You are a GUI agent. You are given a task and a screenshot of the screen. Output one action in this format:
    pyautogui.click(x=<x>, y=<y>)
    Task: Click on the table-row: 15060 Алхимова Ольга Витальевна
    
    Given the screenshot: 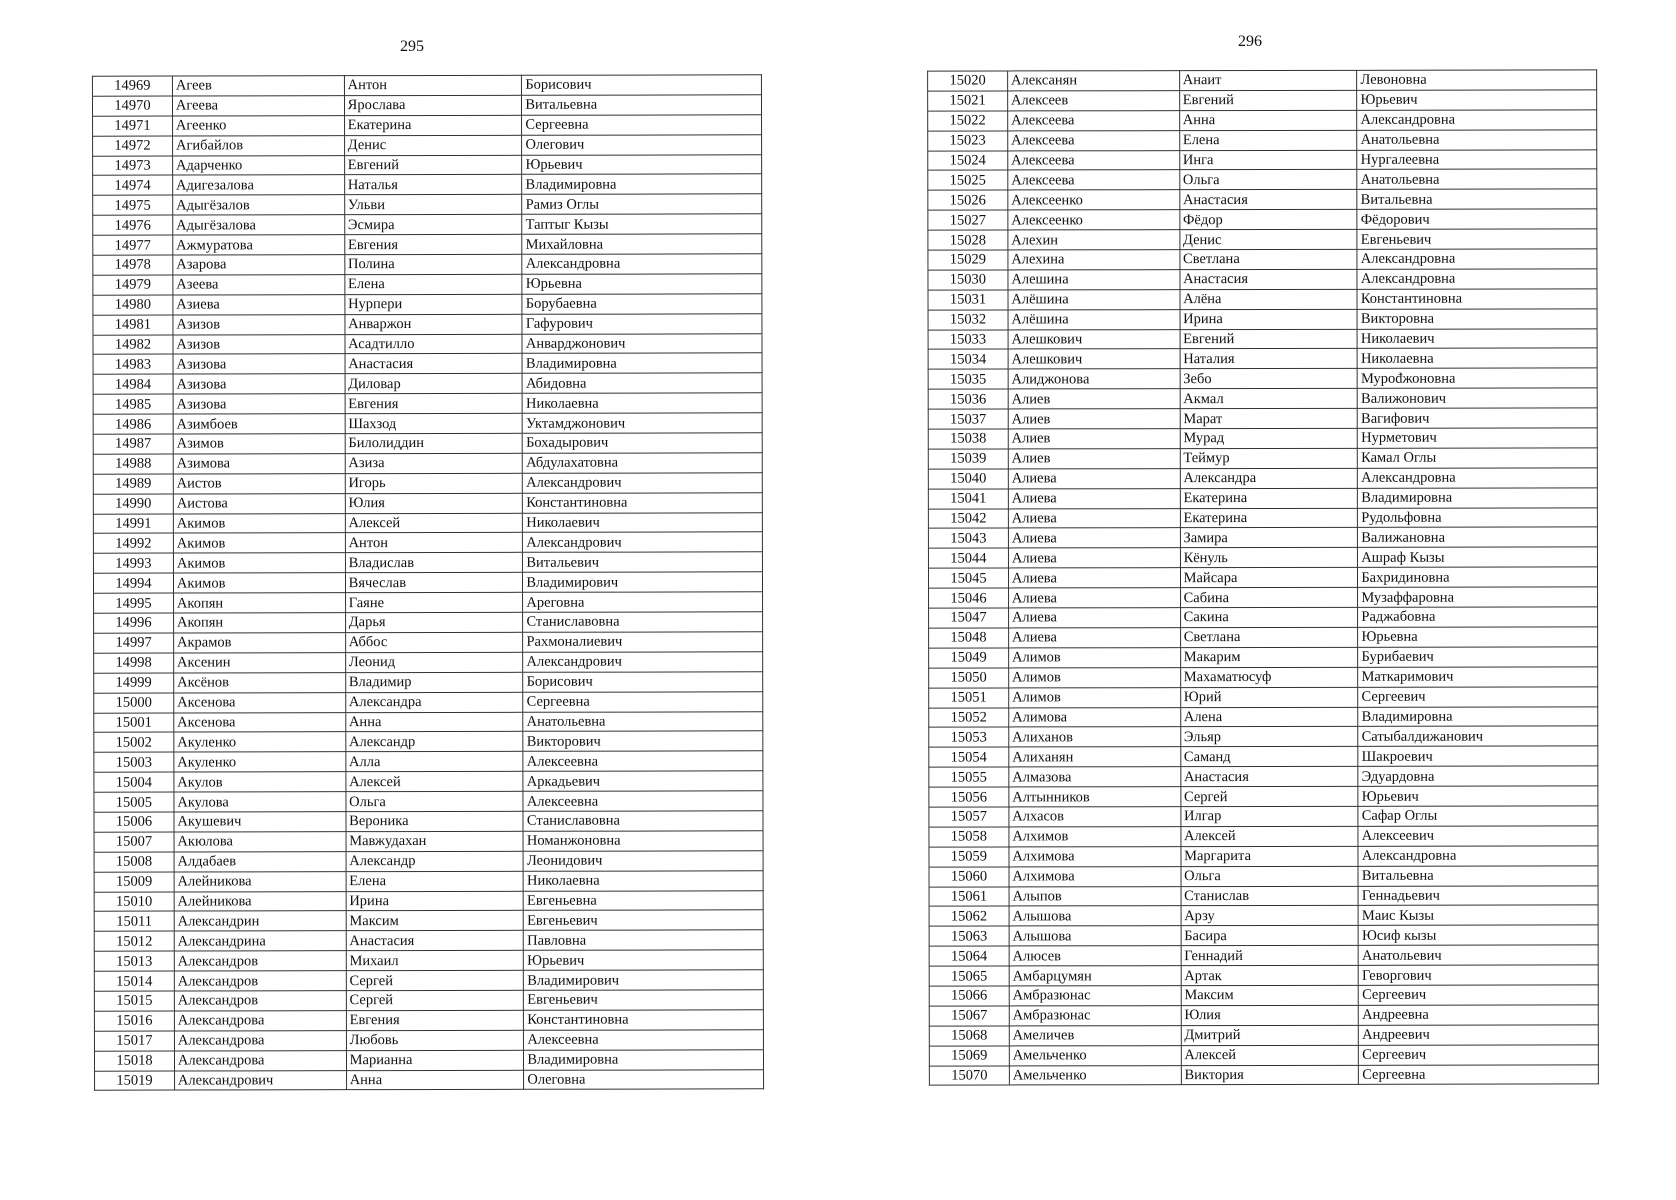 What is the action you would take?
    pyautogui.click(x=1264, y=876)
    